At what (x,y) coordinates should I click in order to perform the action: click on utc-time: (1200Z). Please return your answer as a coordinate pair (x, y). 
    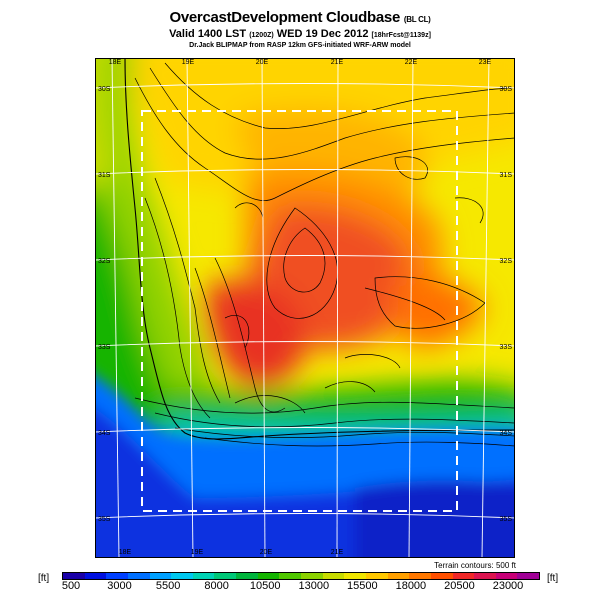
    Looking at the image, I should click on (261, 35).